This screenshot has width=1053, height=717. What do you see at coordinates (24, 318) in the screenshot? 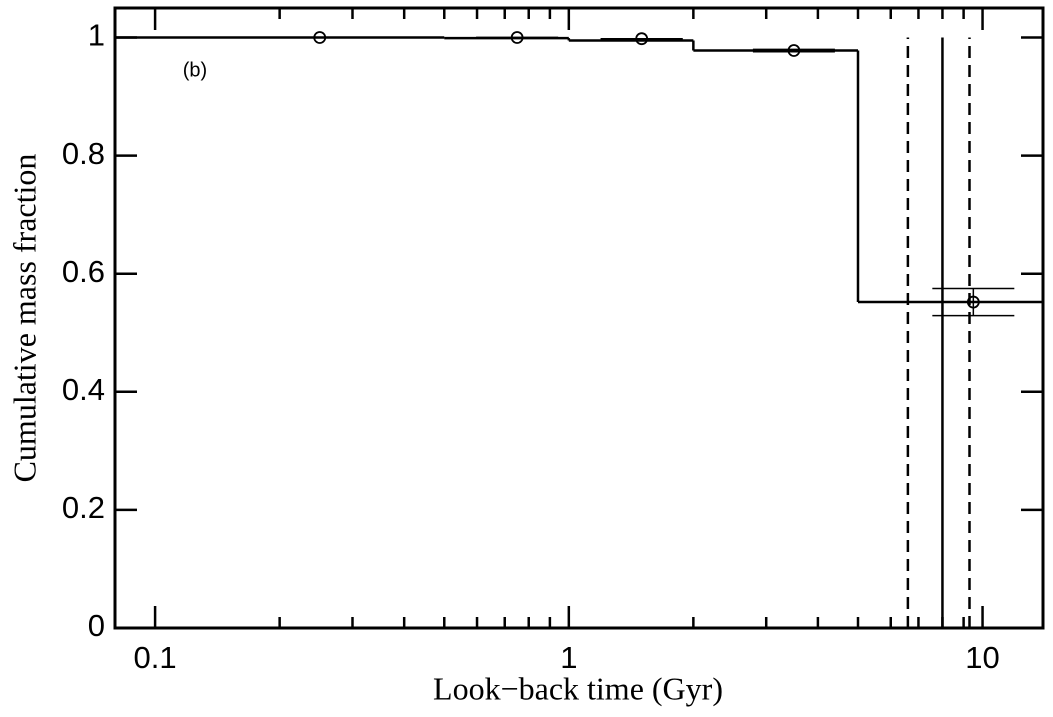
I see `y-axis-label: Cumulative mass fraction` at bounding box center [24, 318].